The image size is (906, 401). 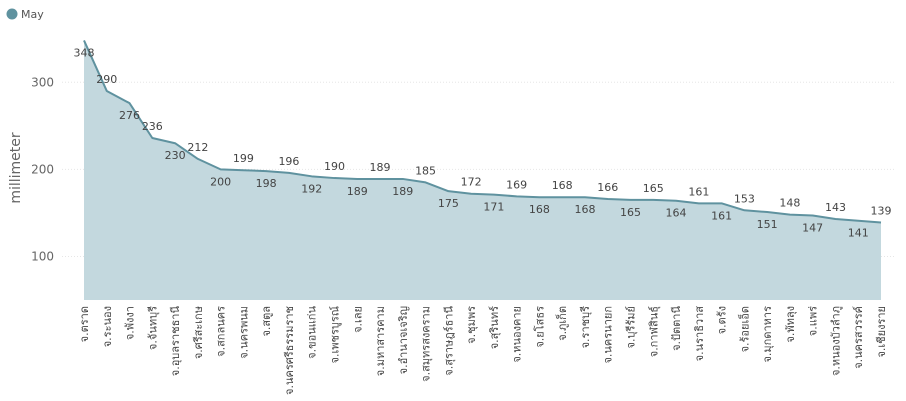 I want to click on data-label: 172, so click(x=471, y=182).